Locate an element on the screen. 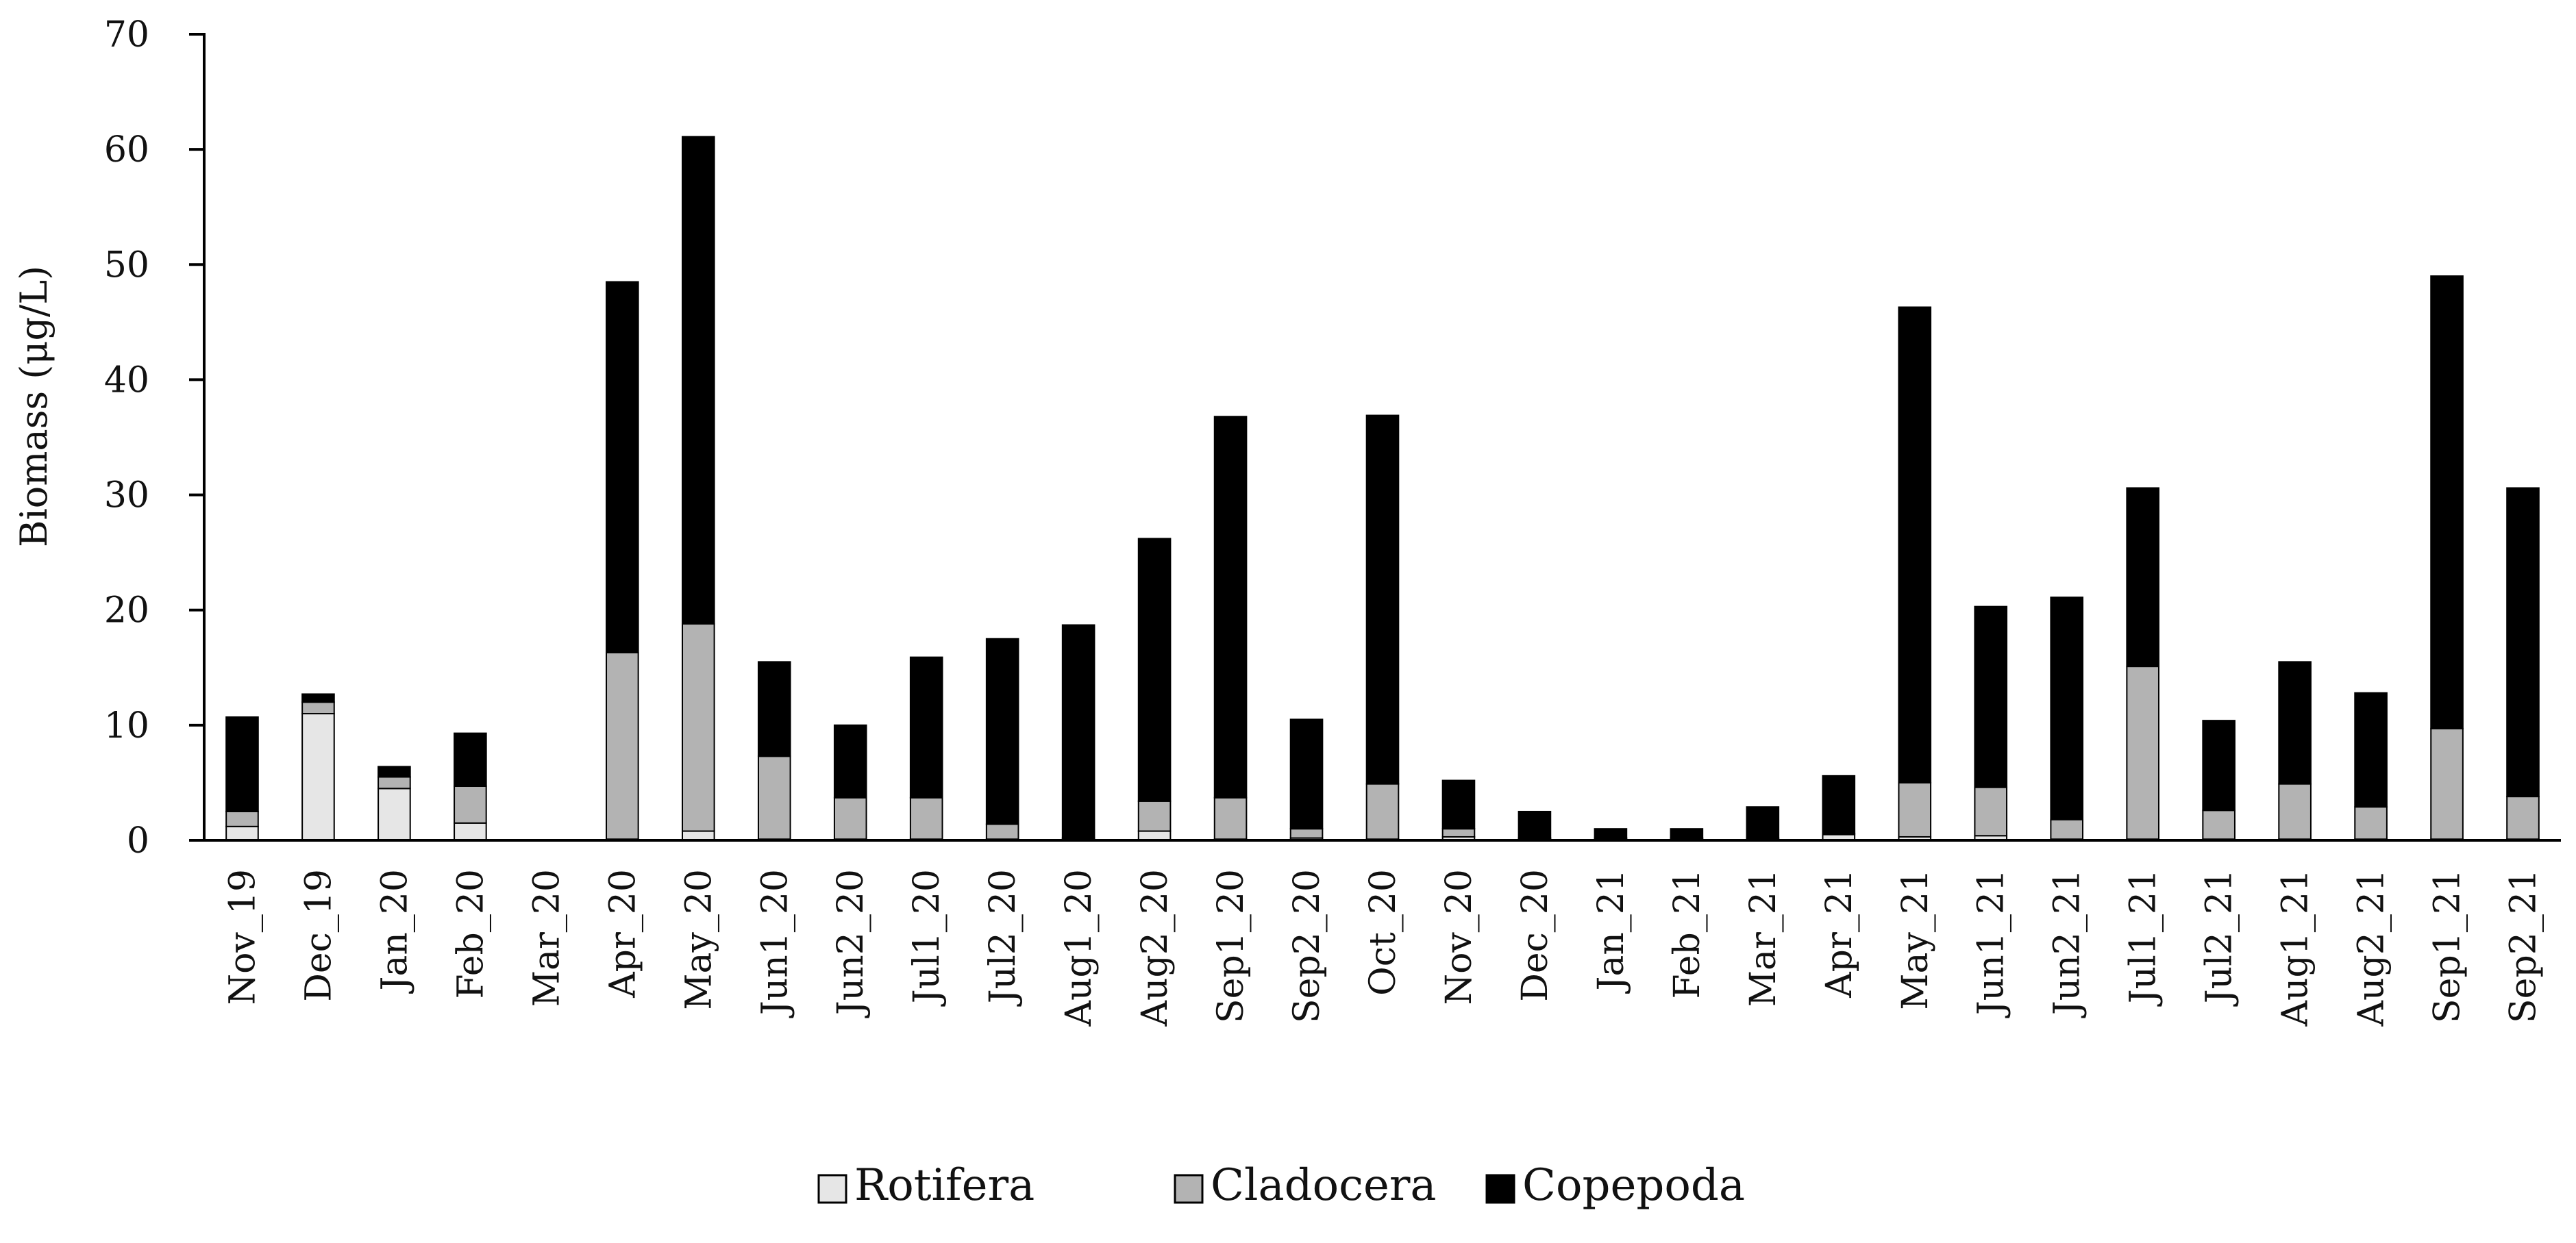 This screenshot has width=2576, height=1243. legend-swatch-rotifera is located at coordinates (832, 1189).